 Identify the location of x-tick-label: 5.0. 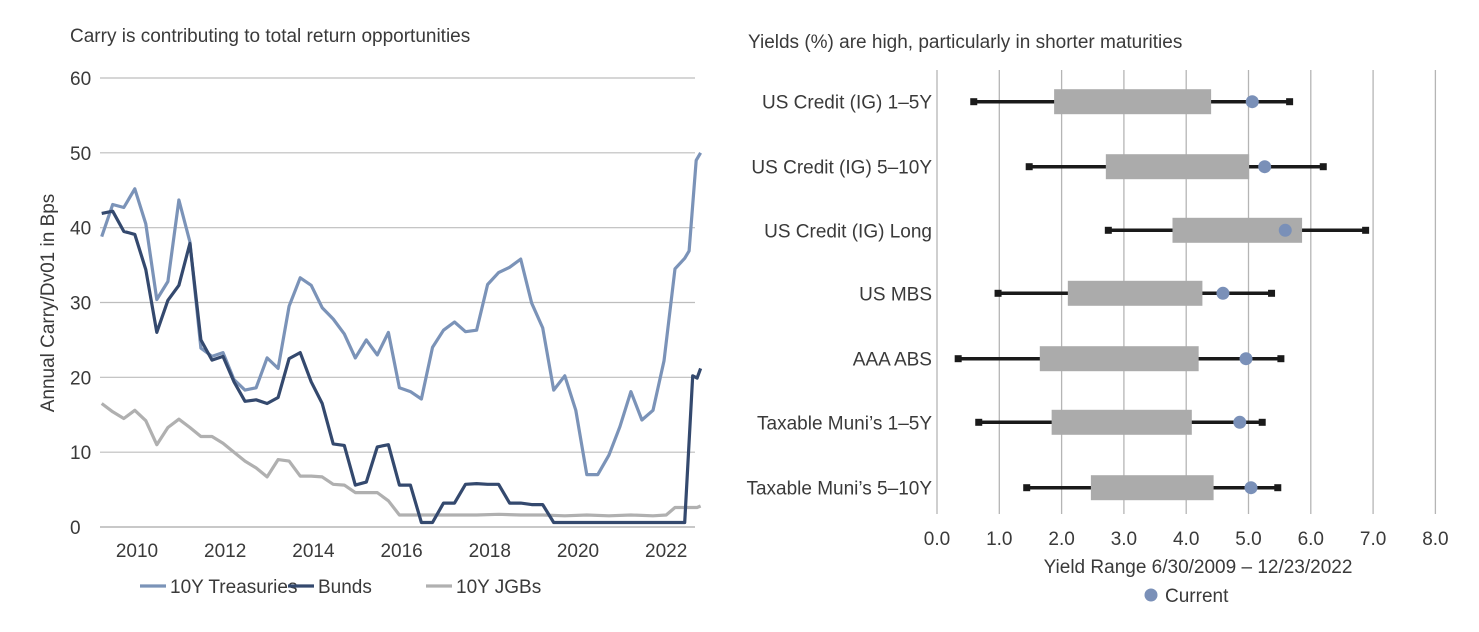
(1248, 539).